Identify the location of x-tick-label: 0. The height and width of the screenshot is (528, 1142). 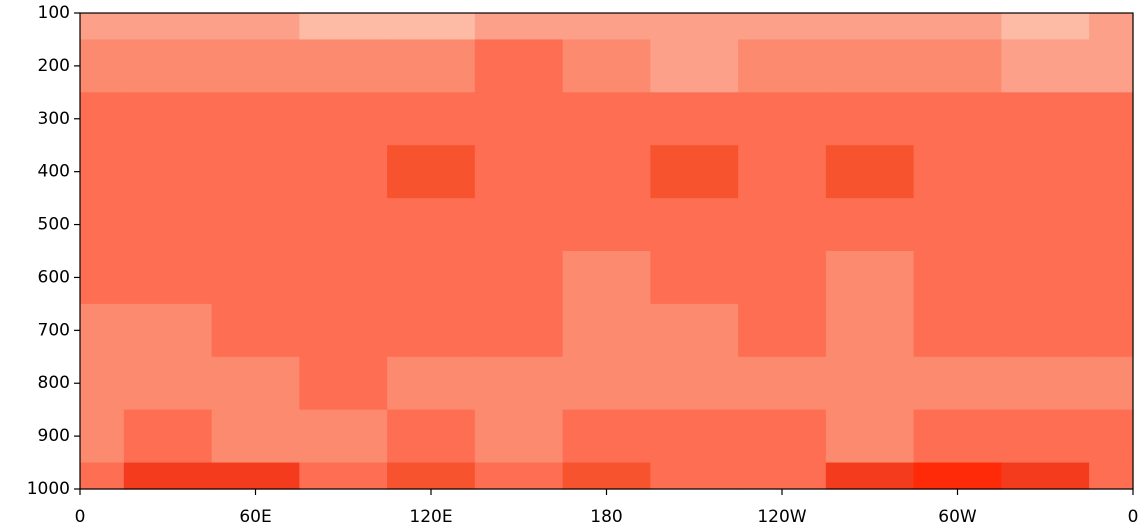
(80, 517).